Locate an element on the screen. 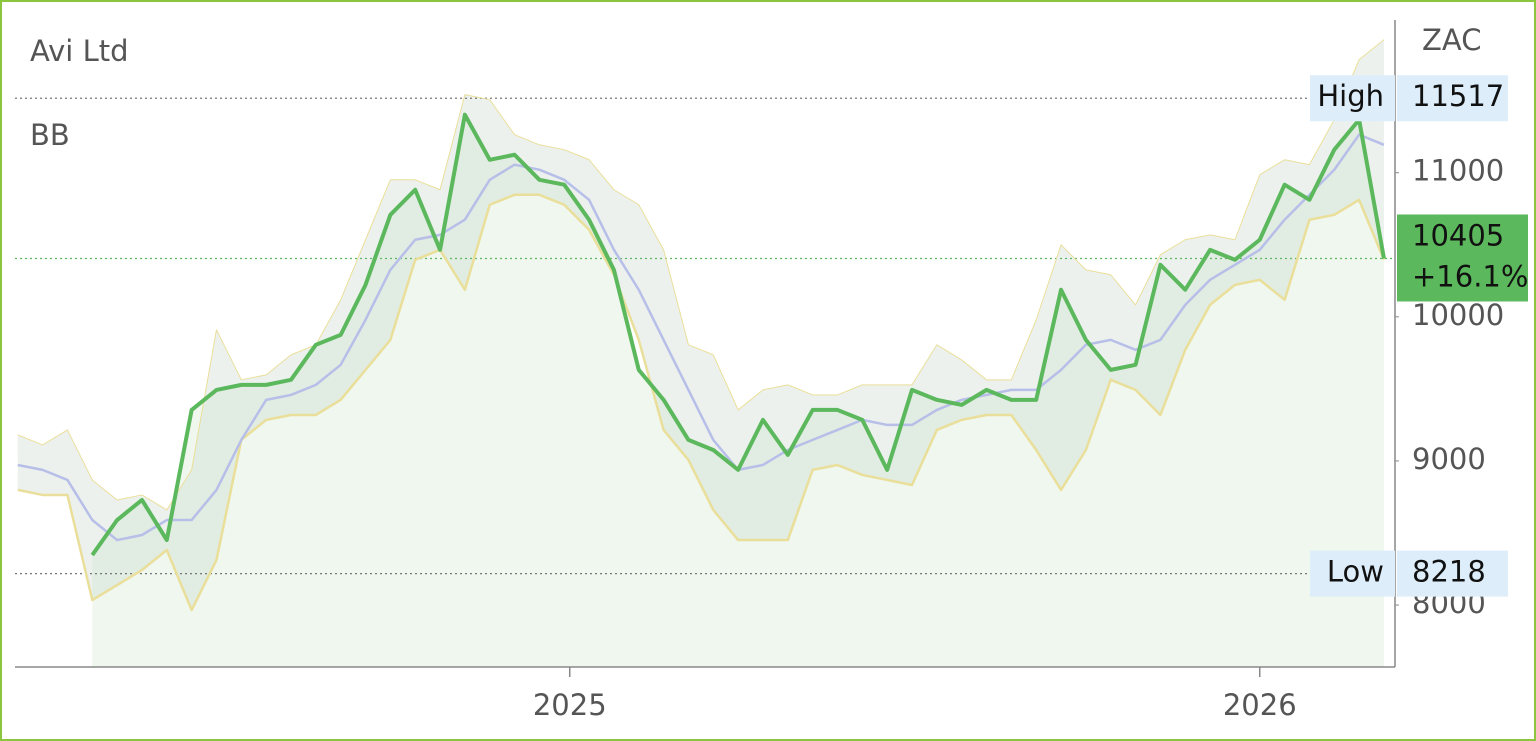 Image resolution: width=1536 pixels, height=741 pixels. last-price-bg is located at coordinates (1462, 258).